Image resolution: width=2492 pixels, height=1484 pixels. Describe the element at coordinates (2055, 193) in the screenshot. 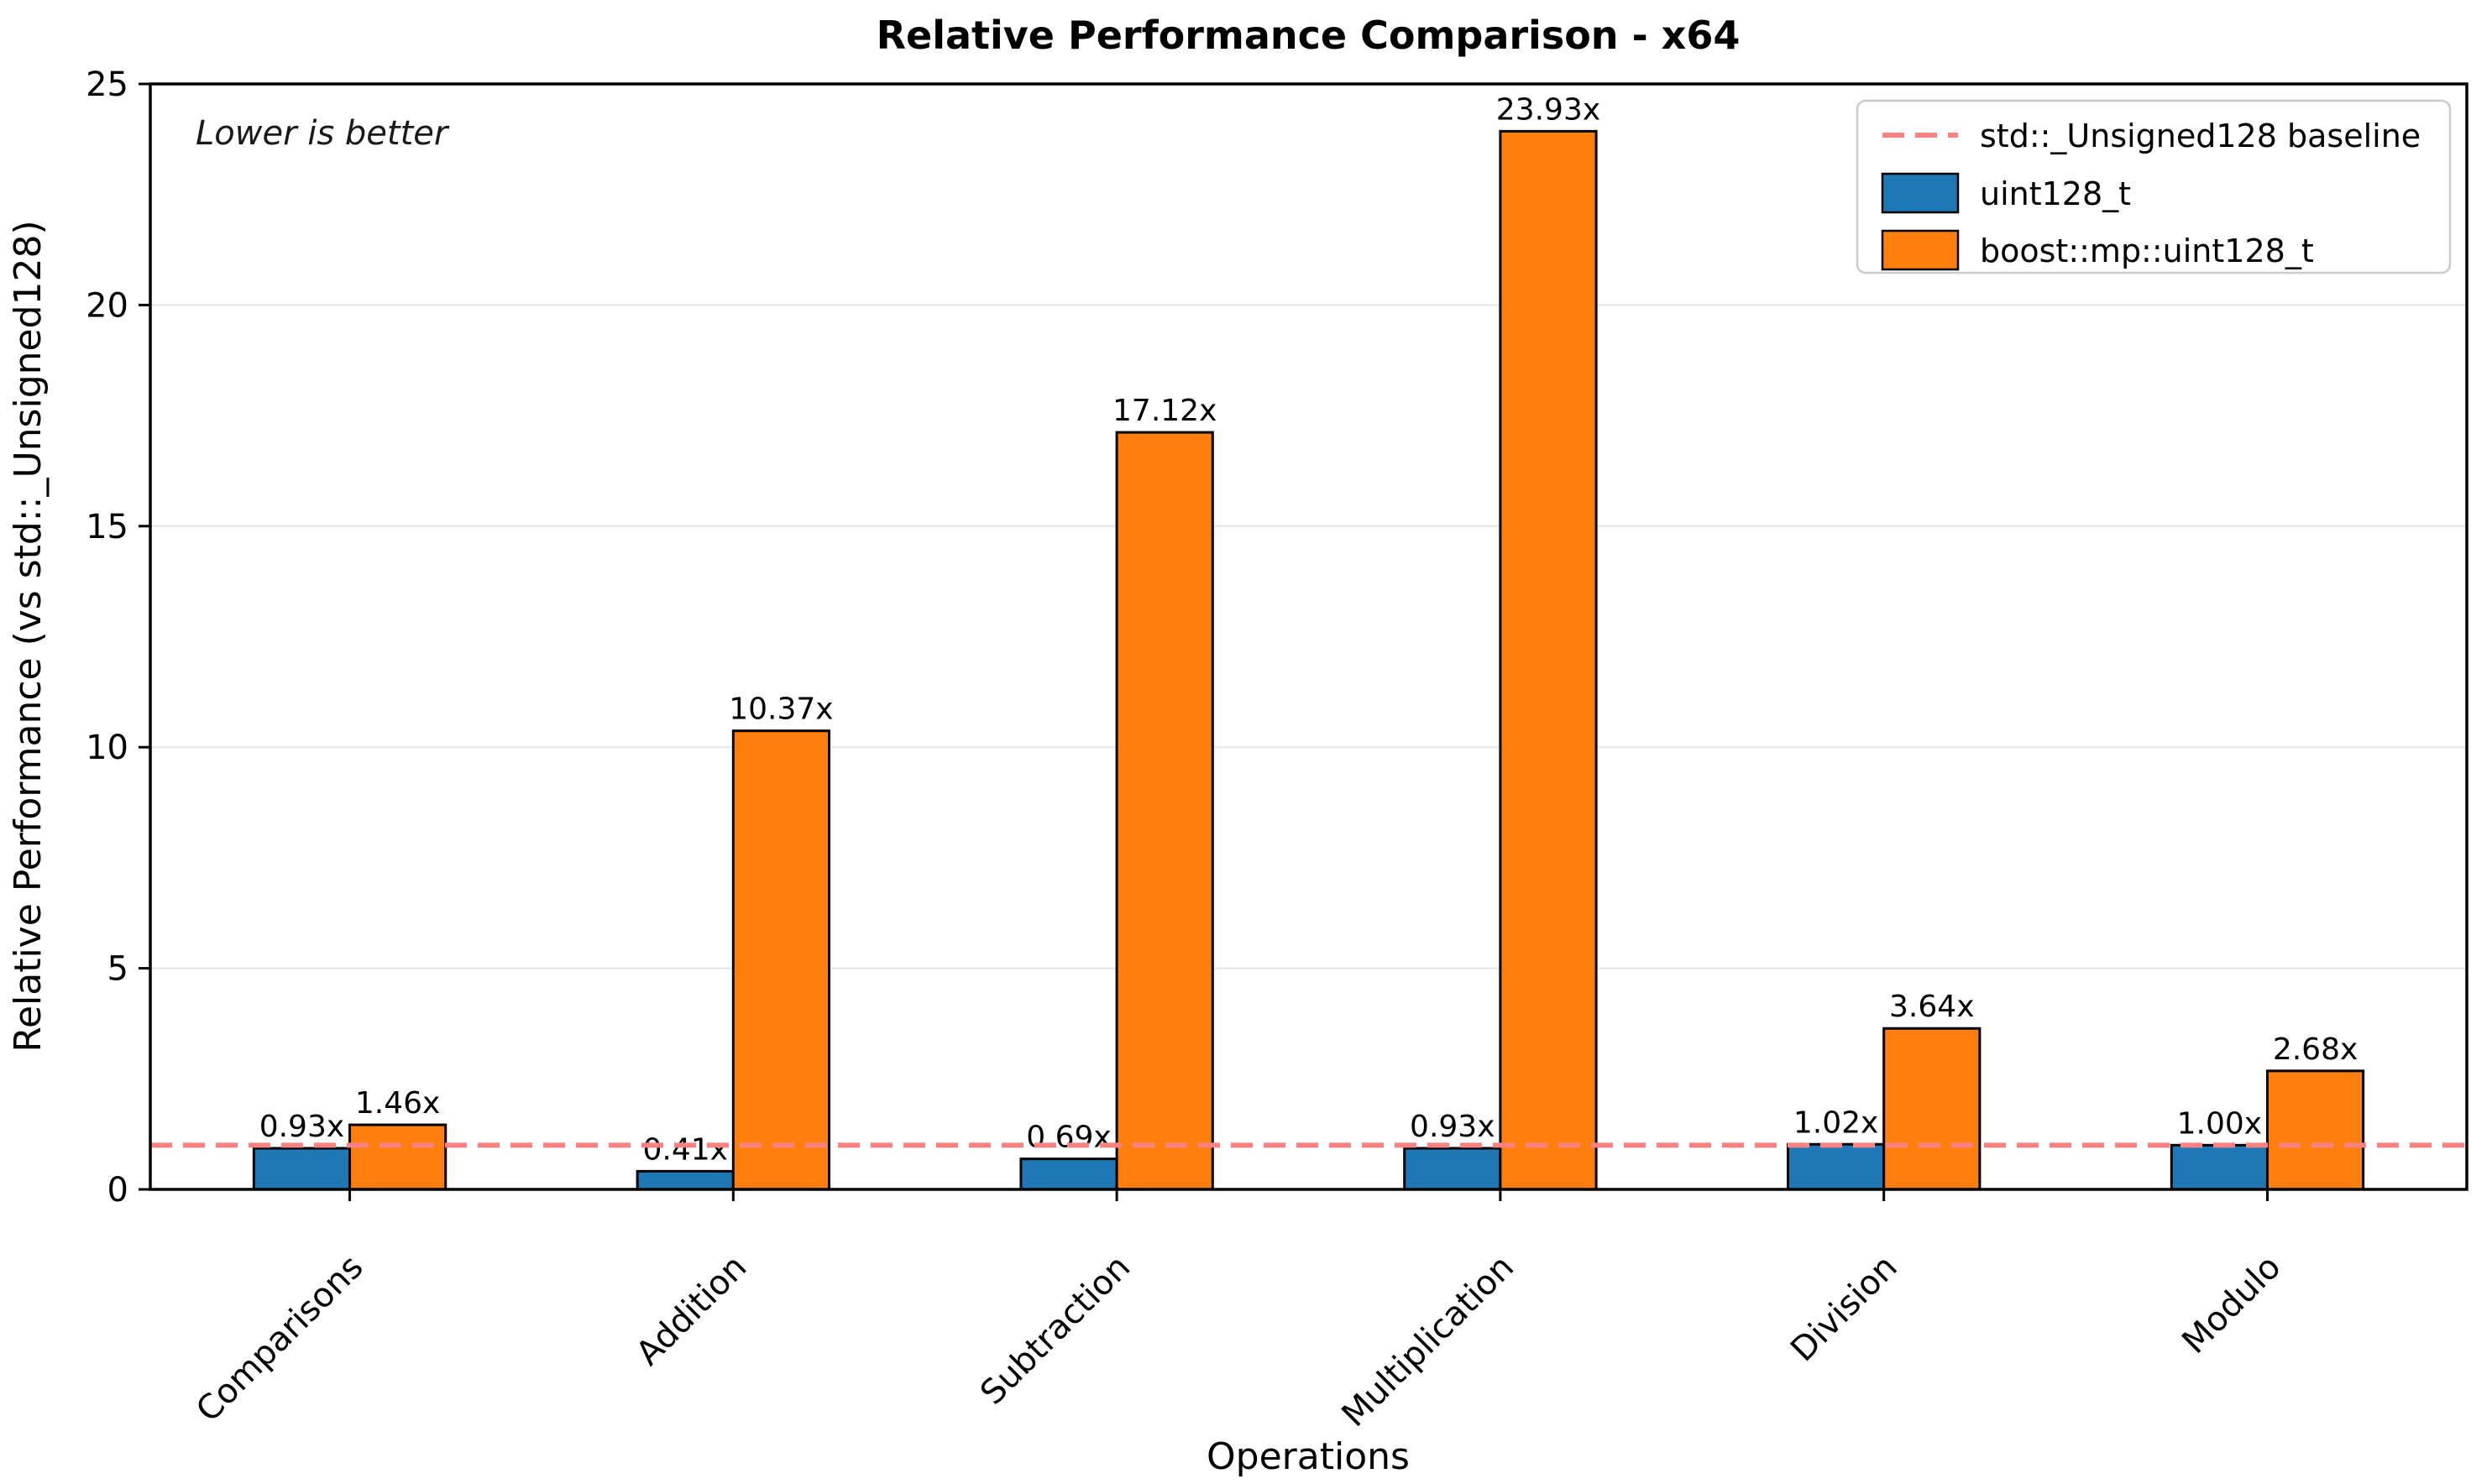

I see `legend-series1-label: uint128_t` at that location.